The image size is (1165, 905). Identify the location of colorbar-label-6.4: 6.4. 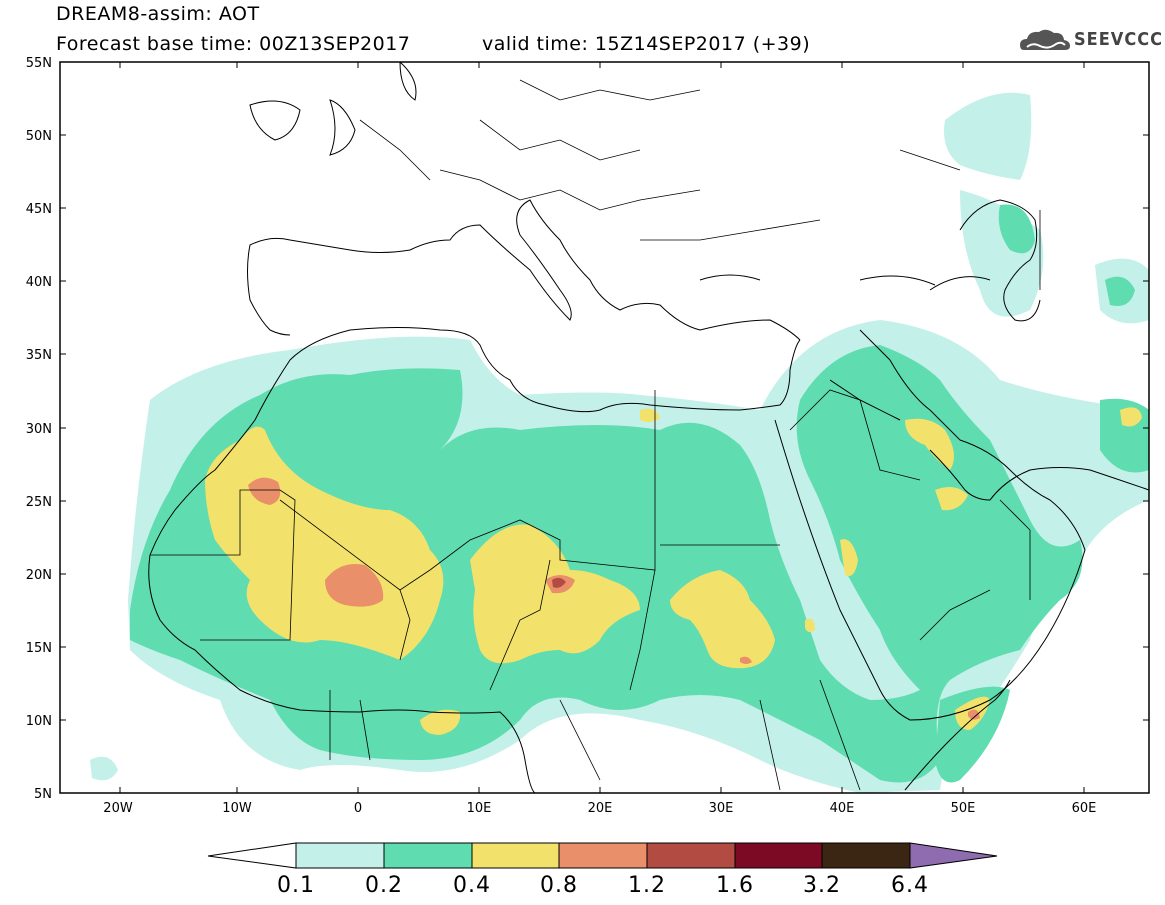
(910, 885).